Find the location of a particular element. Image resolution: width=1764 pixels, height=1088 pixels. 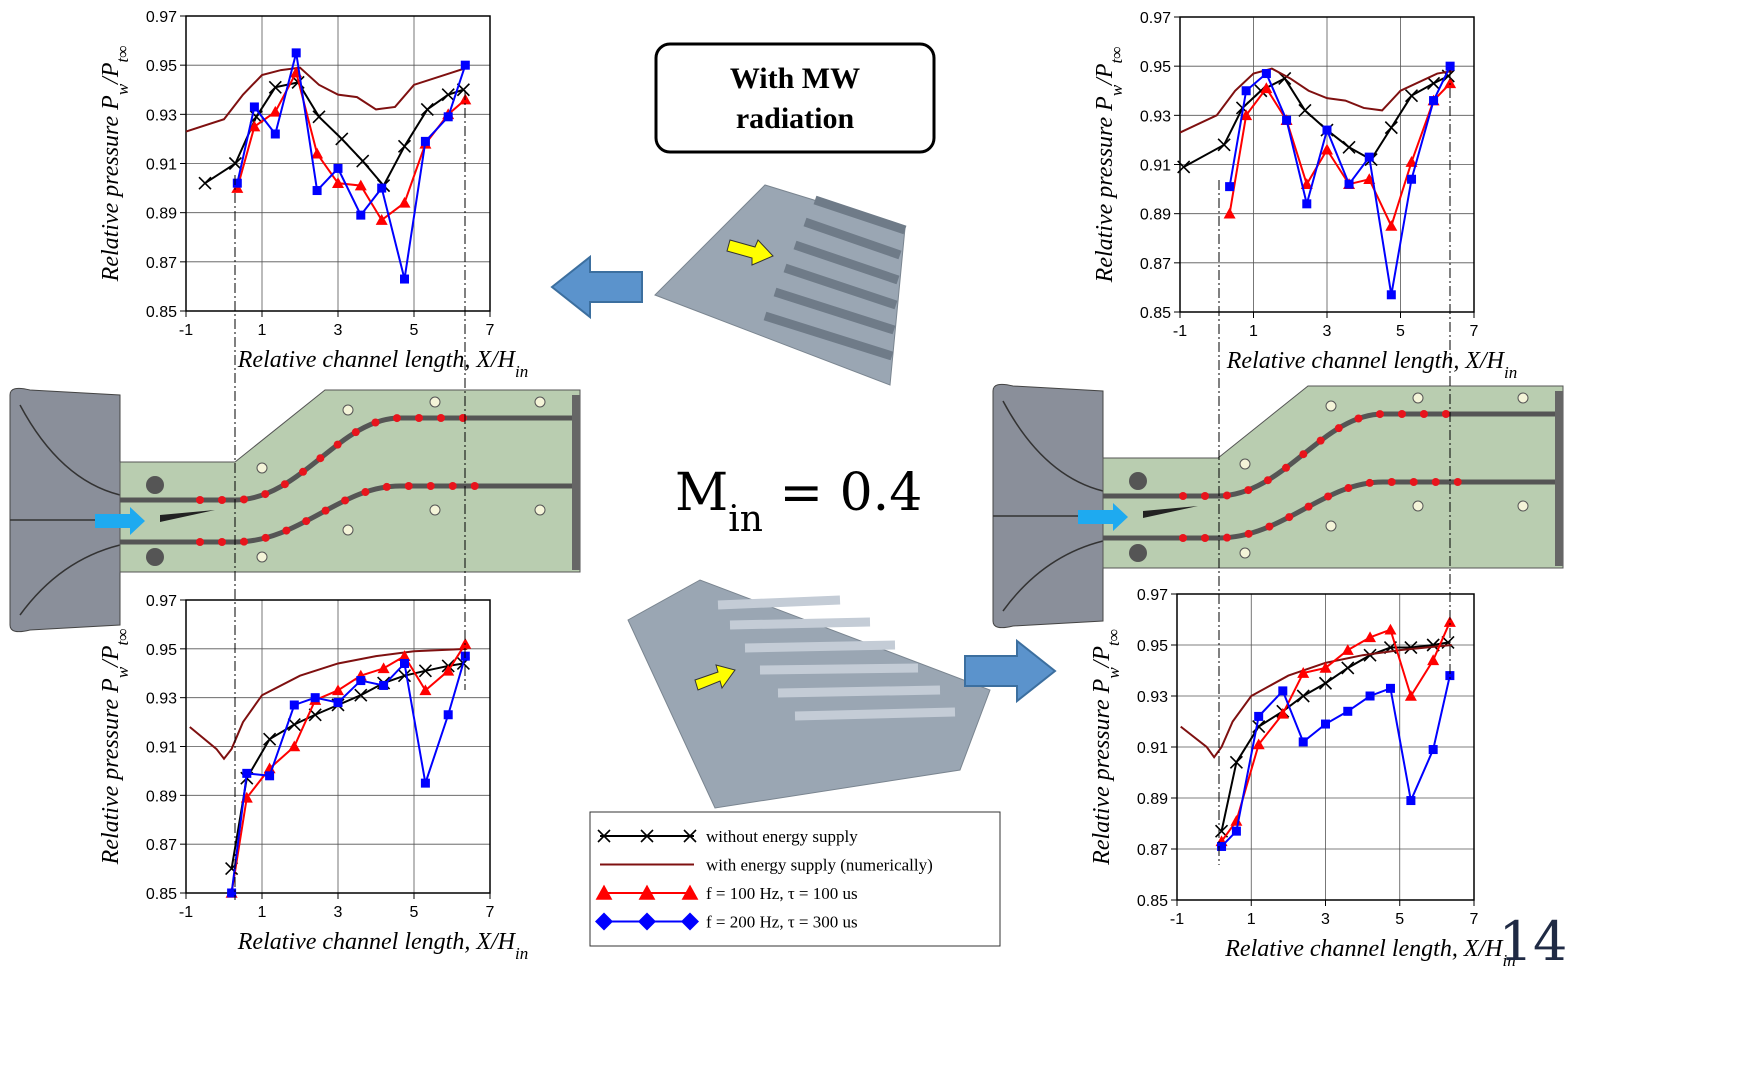

mach-symbol: M is located at coordinates (701, 493).